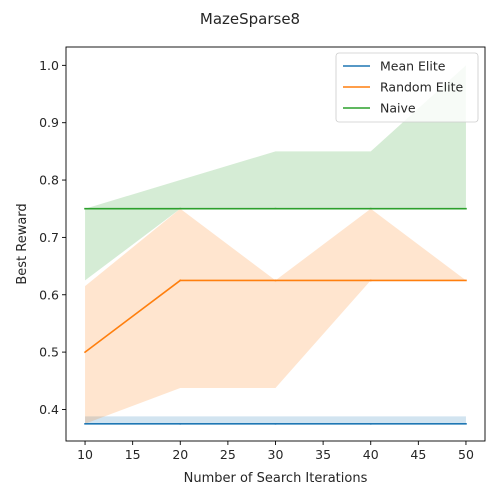  I want to click on chart-title: MazeSparse8, so click(250, 19).